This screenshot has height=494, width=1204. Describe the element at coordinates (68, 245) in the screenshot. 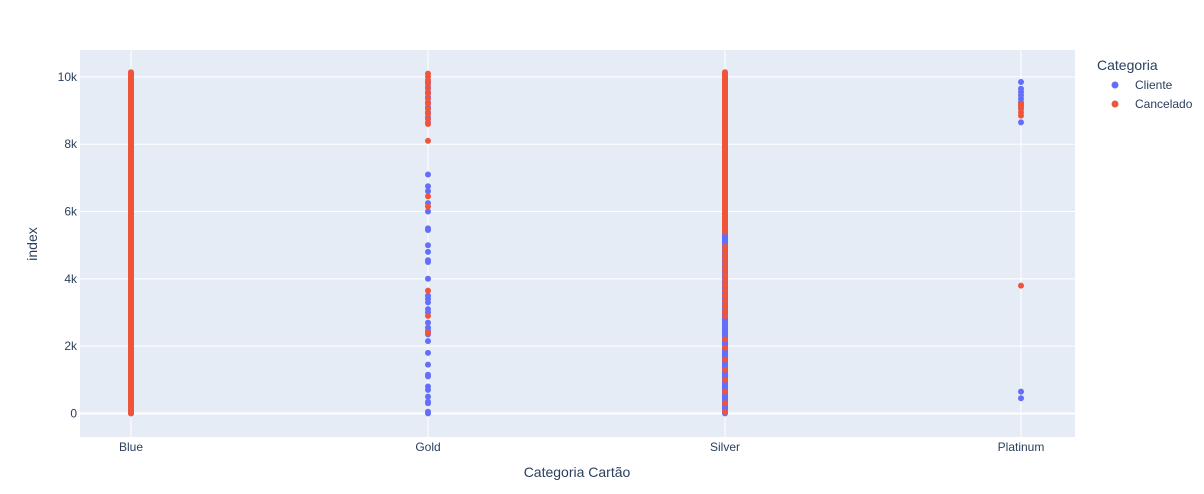

I see `y-axis-ticks: 0 2k 4k 6k 8k 10k` at that location.